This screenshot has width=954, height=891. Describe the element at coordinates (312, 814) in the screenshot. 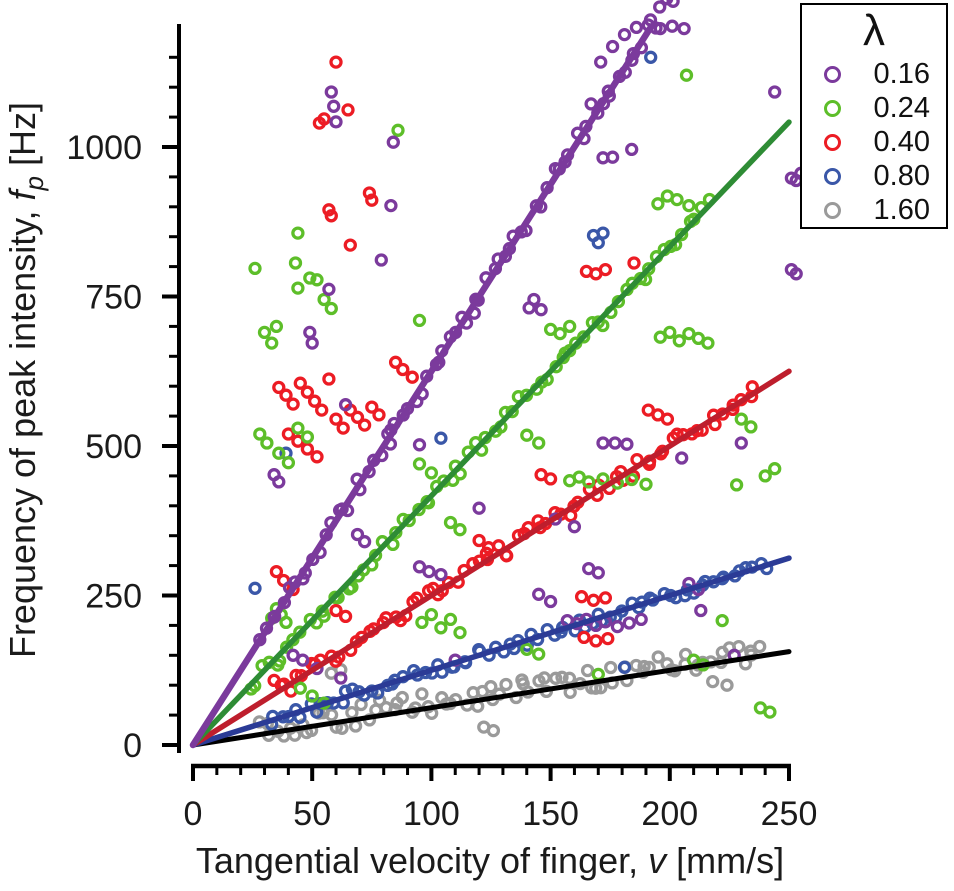

I see `x-tick-label-50: 50` at that location.